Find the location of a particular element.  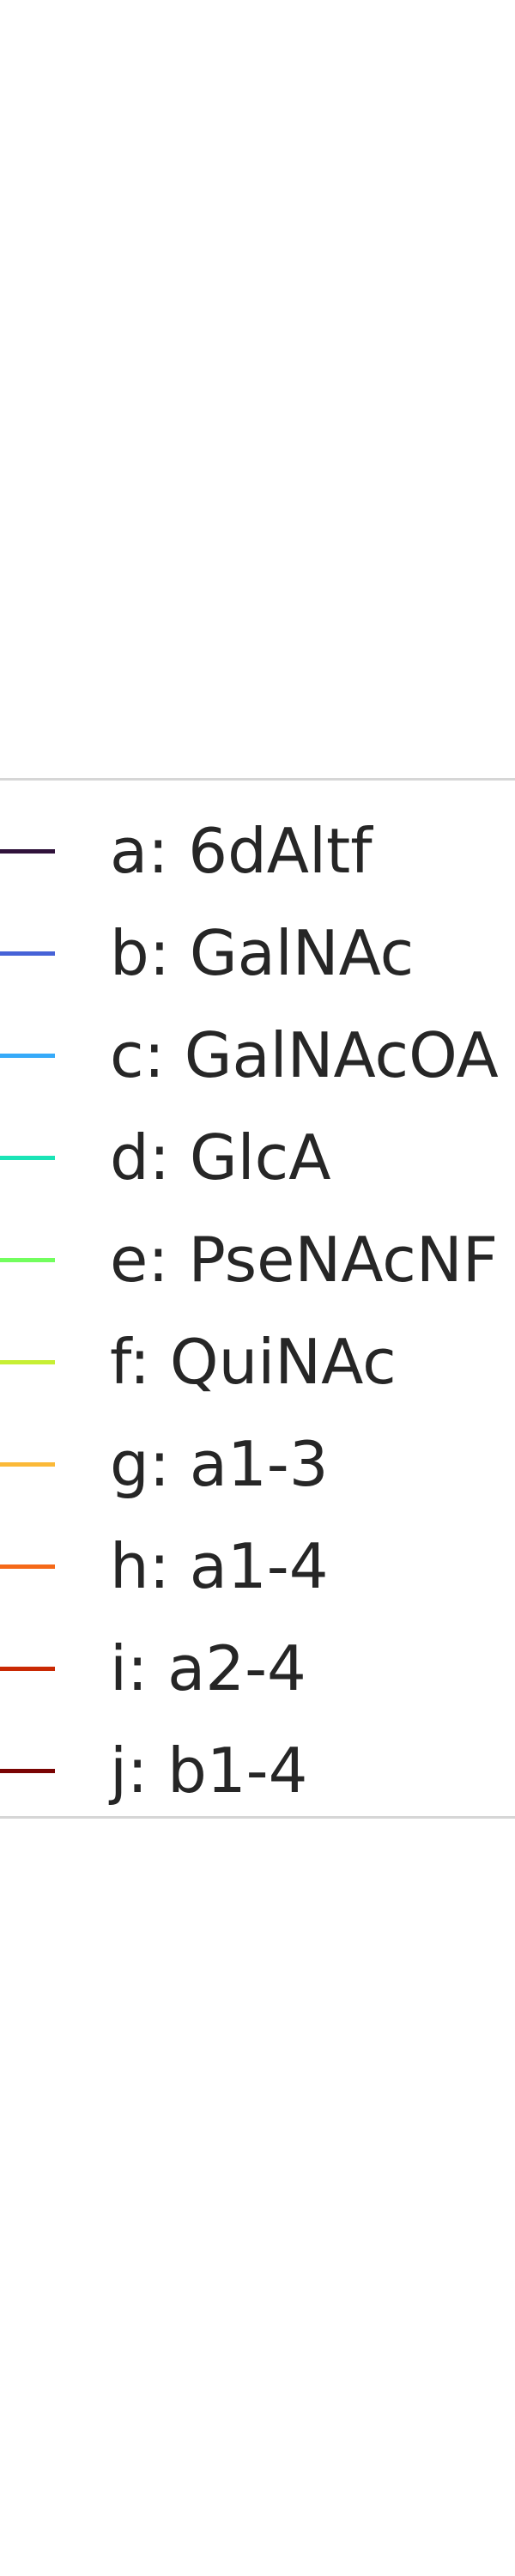

legend-entry: e: PseNAcNF is located at coordinates (257, 1259).